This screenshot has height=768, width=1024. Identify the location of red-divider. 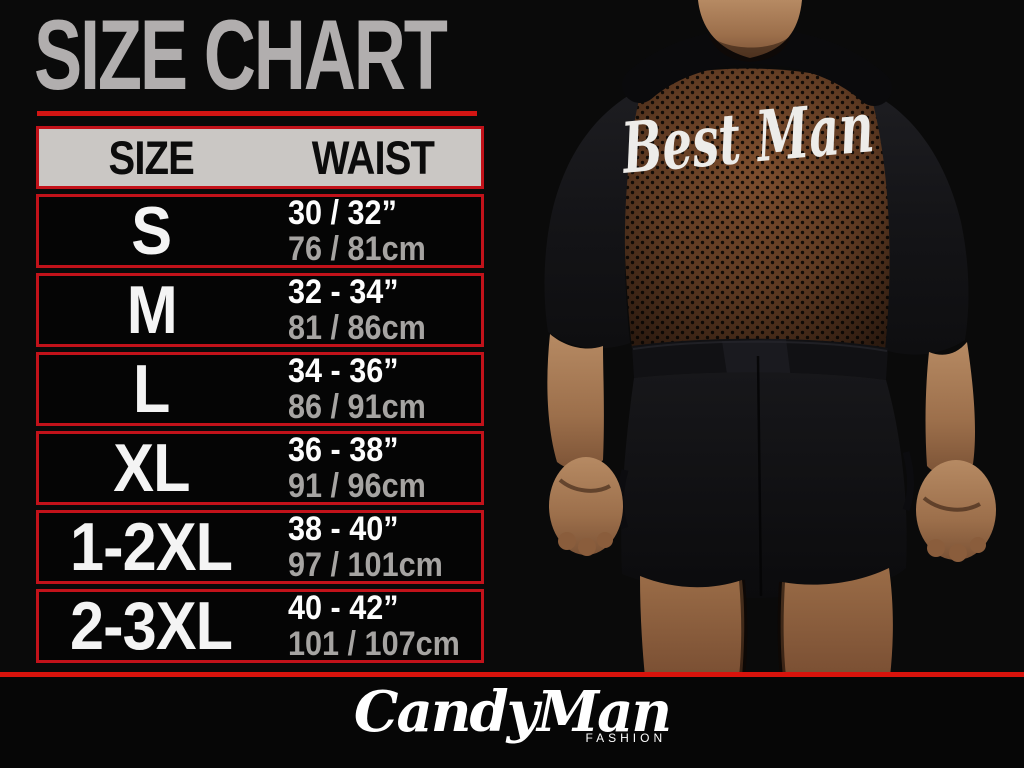
(512, 674).